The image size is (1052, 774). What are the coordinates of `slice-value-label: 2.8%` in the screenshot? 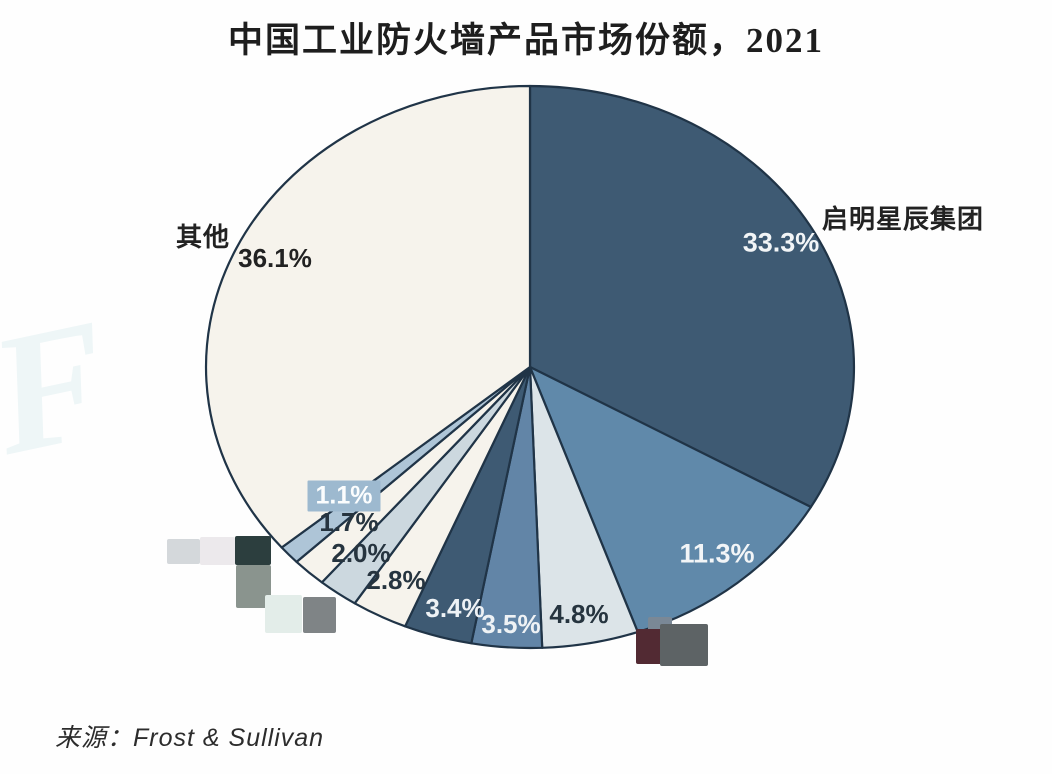 It's located at (396, 580).